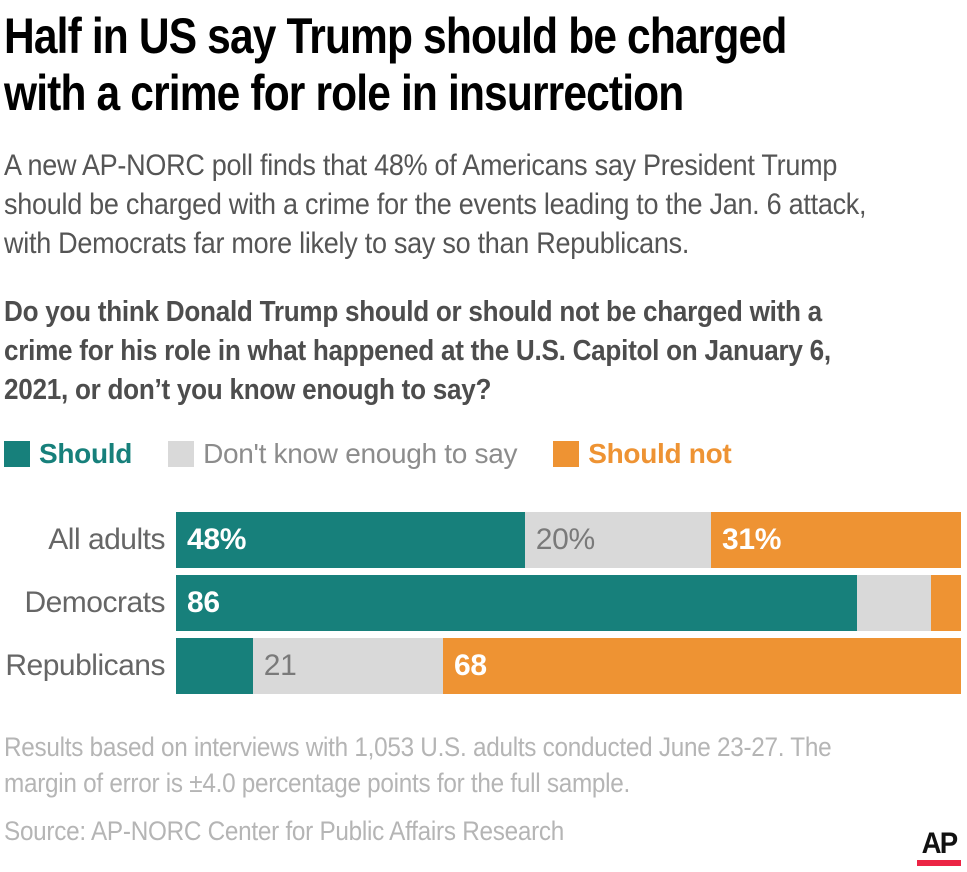 This screenshot has width=967, height=872. Describe the element at coordinates (350, 540) in the screenshot. I see `bar-segment: 48%` at that location.